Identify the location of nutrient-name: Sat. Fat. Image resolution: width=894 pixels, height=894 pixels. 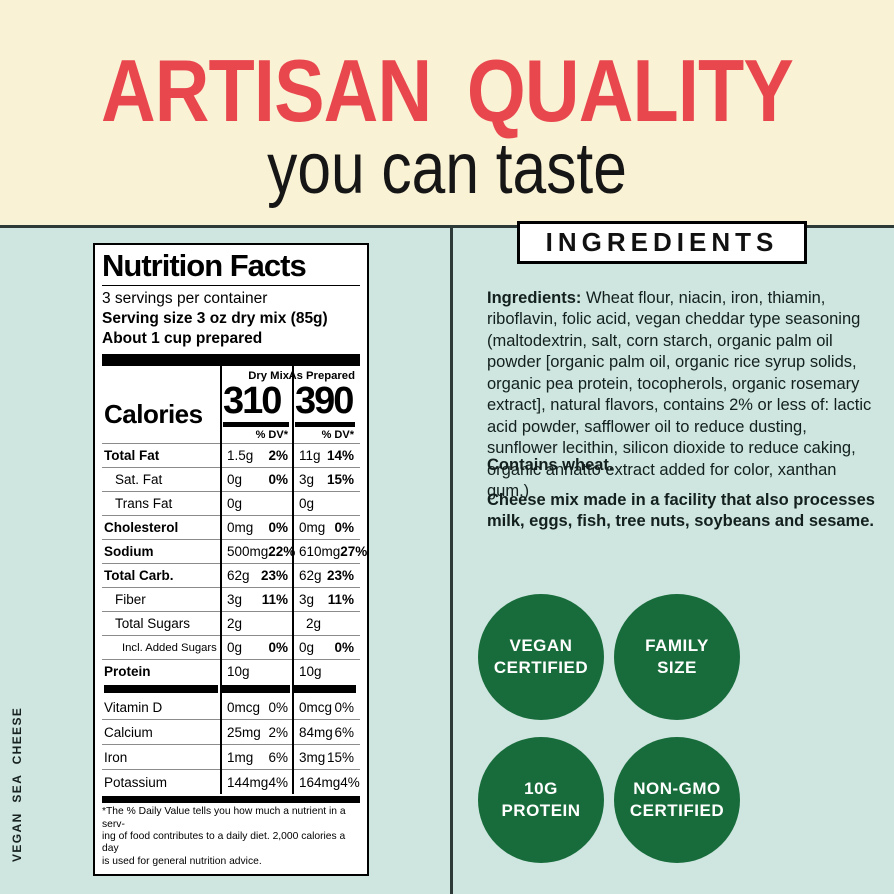
(139, 480).